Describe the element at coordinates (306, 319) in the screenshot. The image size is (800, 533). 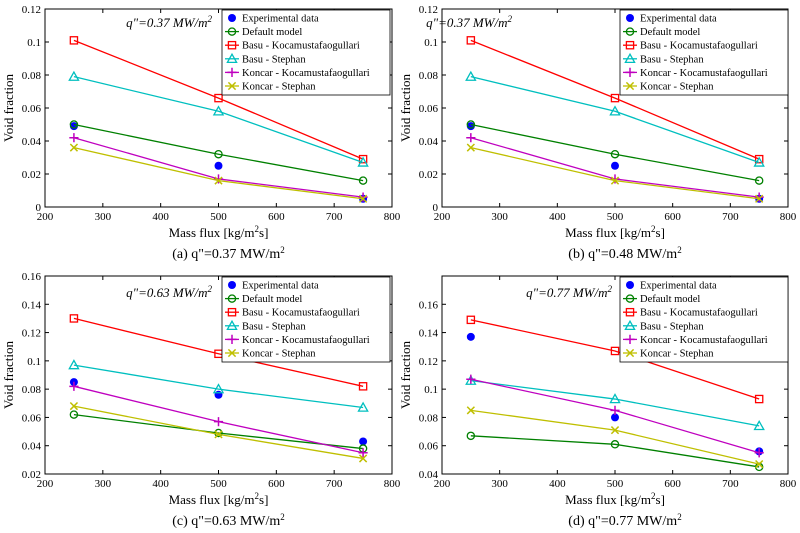
I see `legend-box` at that location.